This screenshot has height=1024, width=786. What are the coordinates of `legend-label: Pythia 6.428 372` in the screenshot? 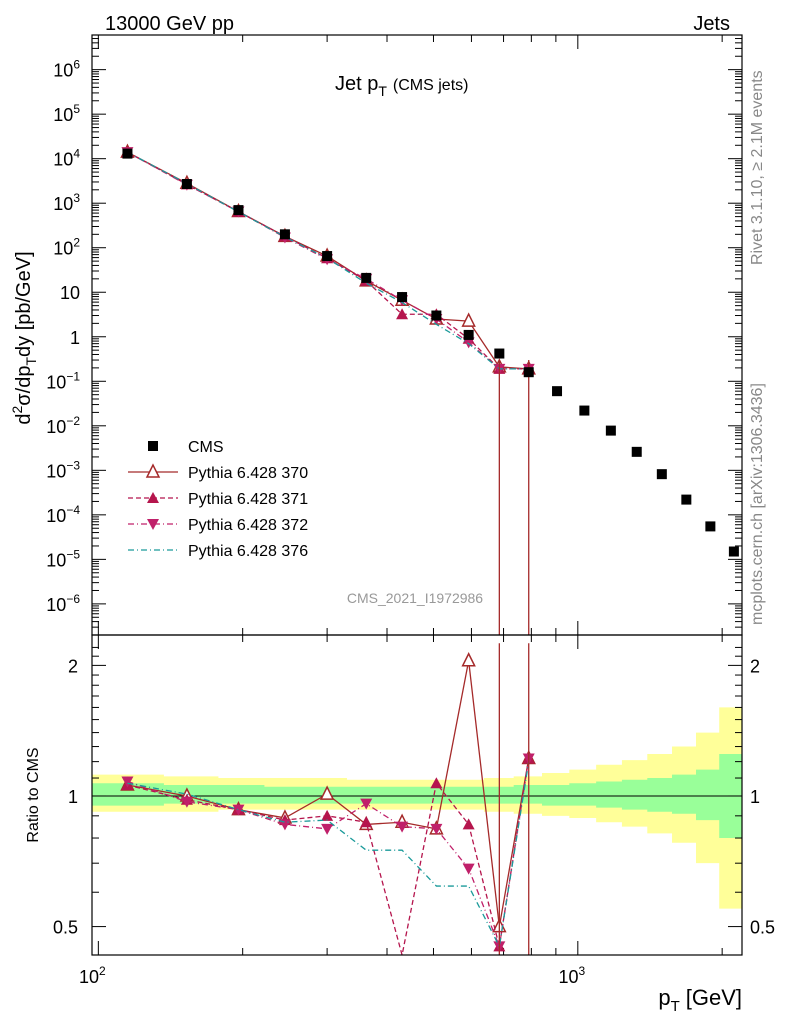 It's located at (248, 525).